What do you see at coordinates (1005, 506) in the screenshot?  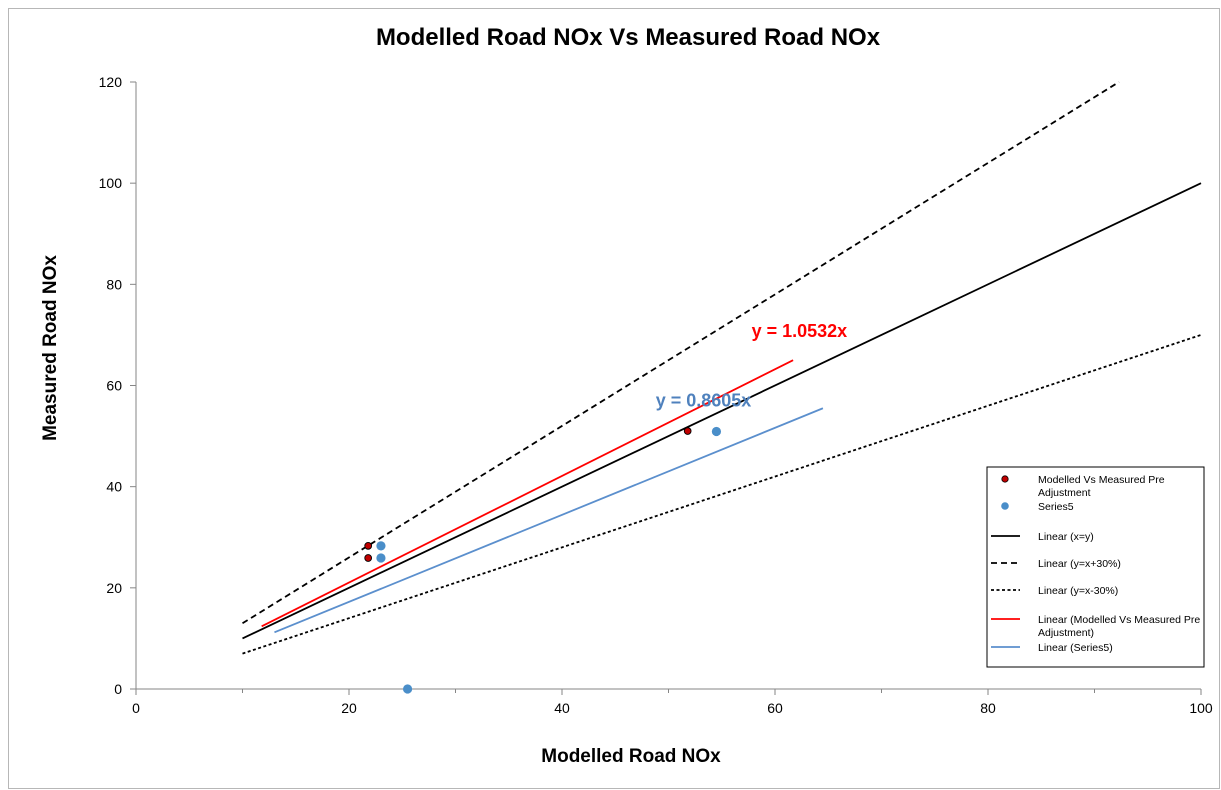 I see `legend-swatch-series5` at bounding box center [1005, 506].